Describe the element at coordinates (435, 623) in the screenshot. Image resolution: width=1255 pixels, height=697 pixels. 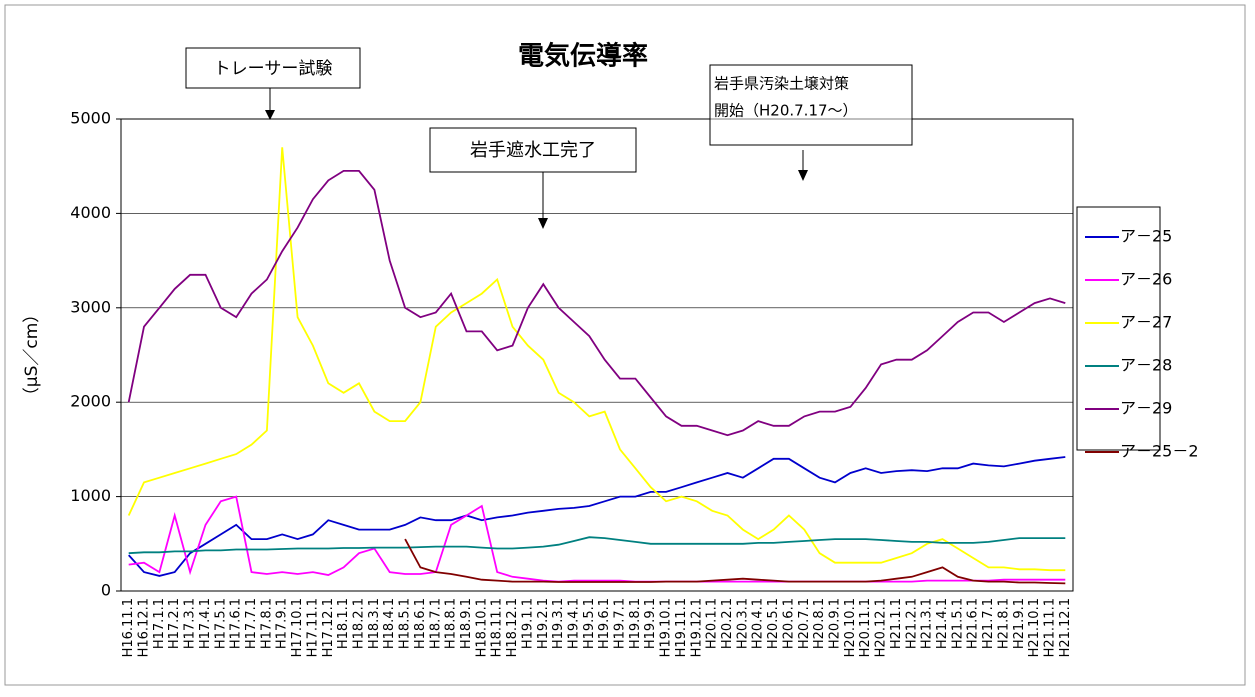
I see `x-tick-label: H18.7.1` at that location.